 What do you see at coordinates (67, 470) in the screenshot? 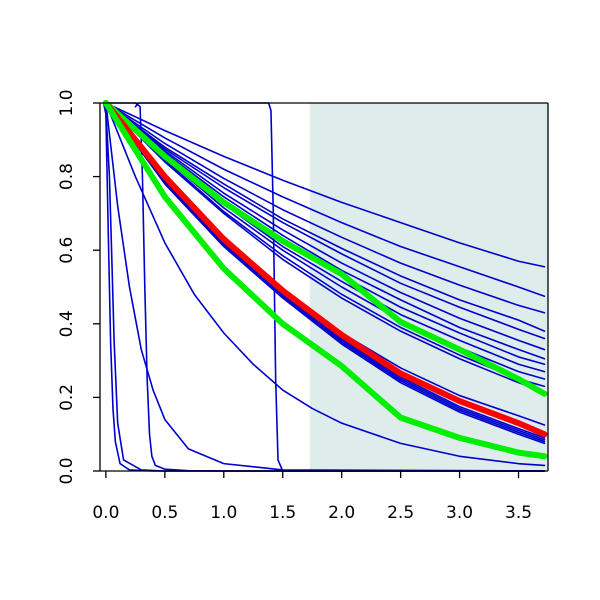
I see `y-tick-label: 0.0` at bounding box center [67, 470].